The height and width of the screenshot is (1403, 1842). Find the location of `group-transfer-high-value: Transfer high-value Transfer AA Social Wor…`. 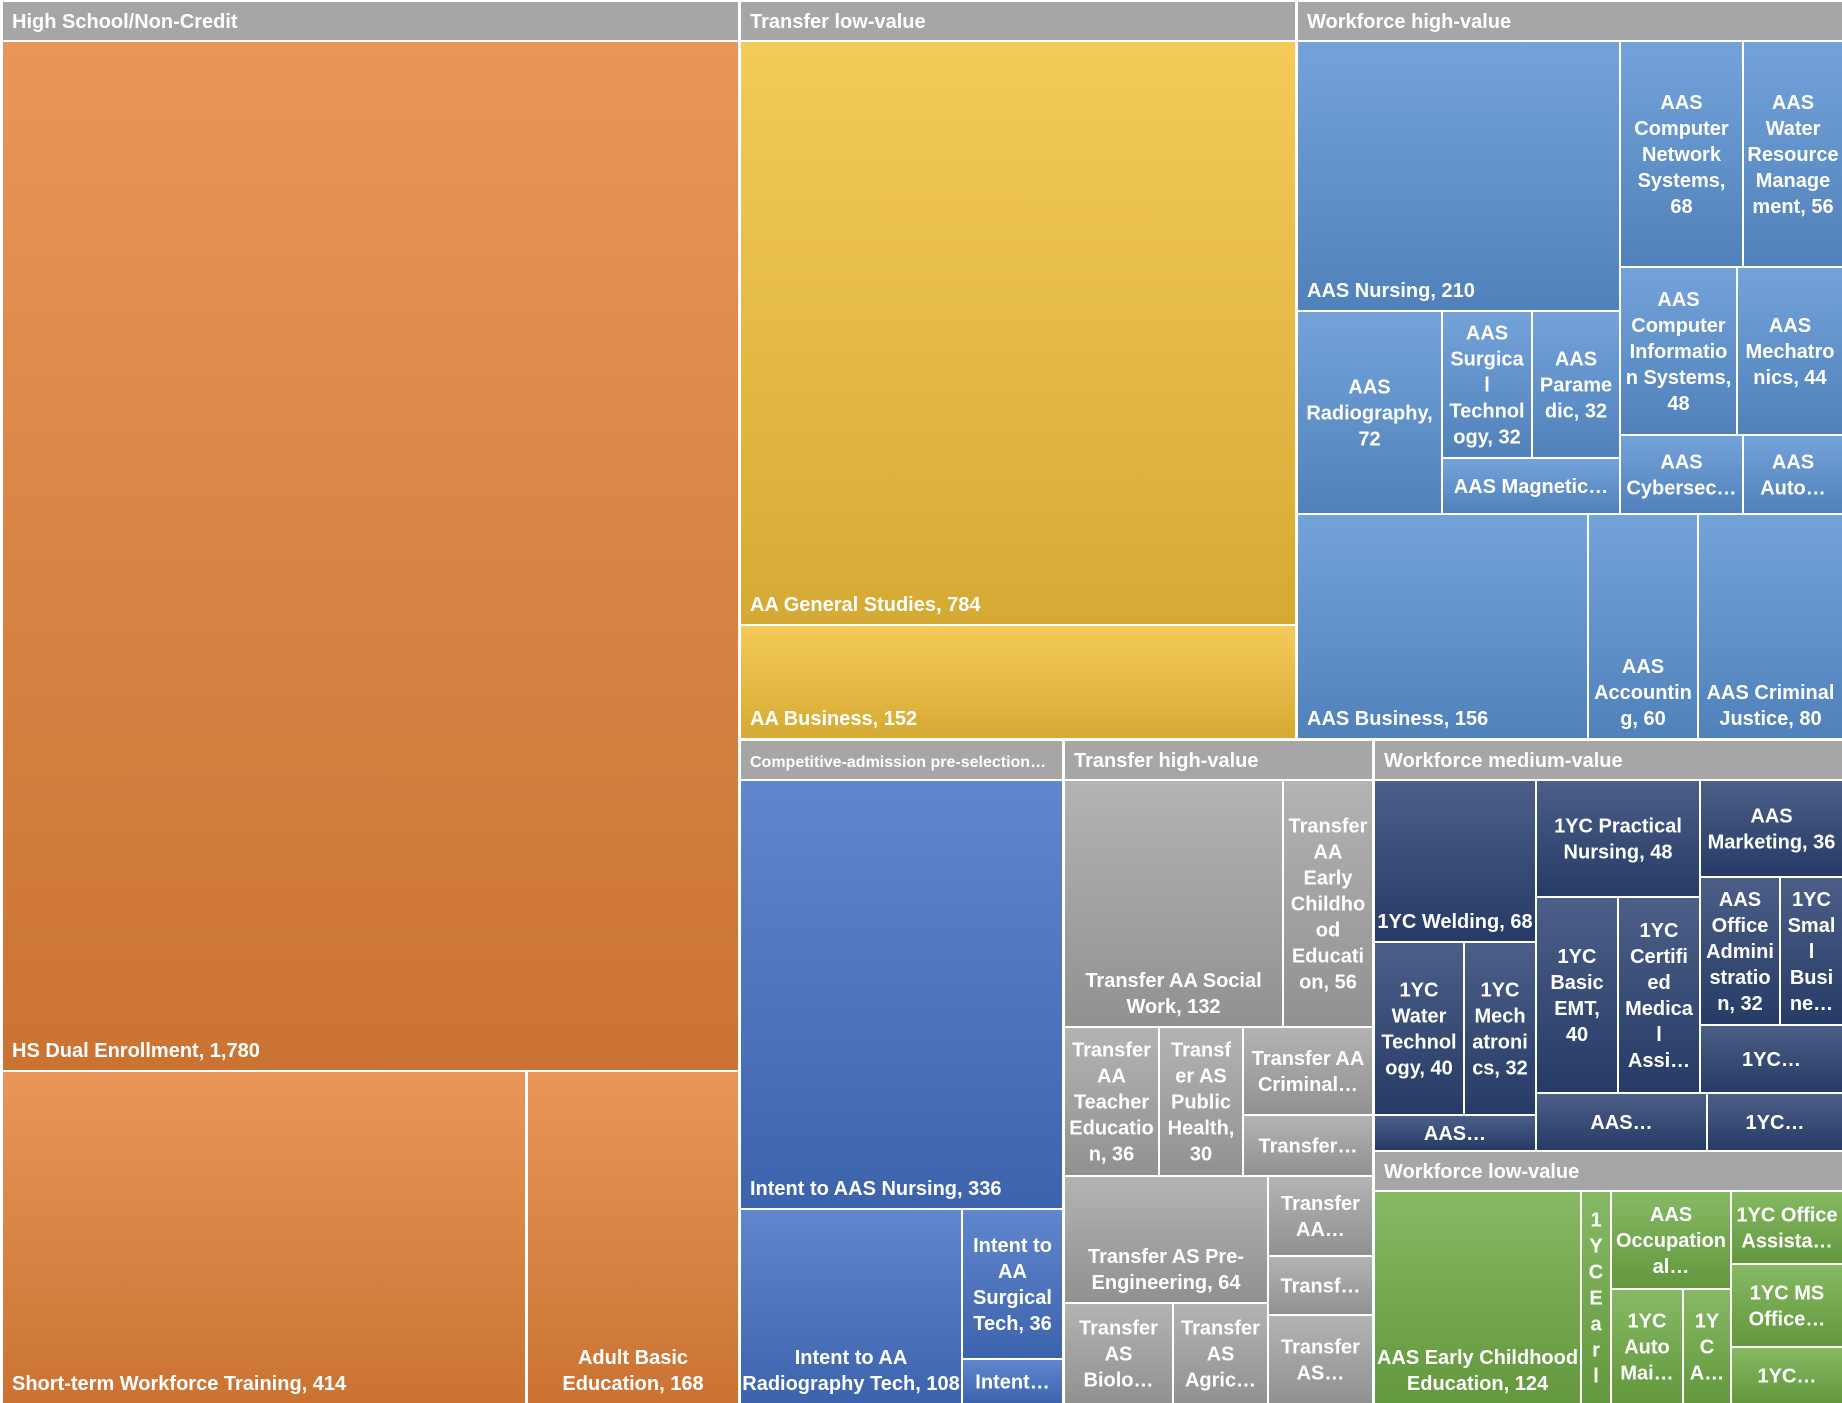

group-transfer-high-value: Transfer high-value Transfer AA Social Wor… is located at coordinates (1218, 1072).